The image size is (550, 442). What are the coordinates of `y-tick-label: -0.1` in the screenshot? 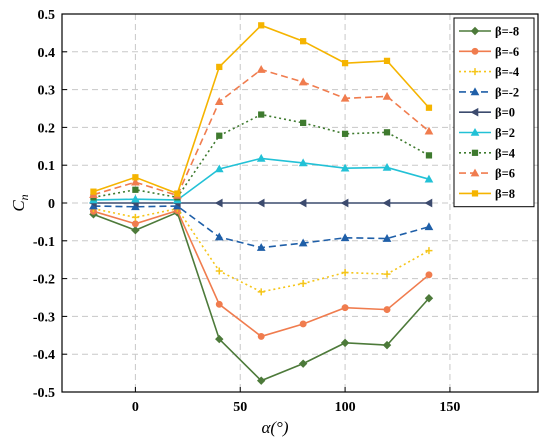 It's located at (44, 242).